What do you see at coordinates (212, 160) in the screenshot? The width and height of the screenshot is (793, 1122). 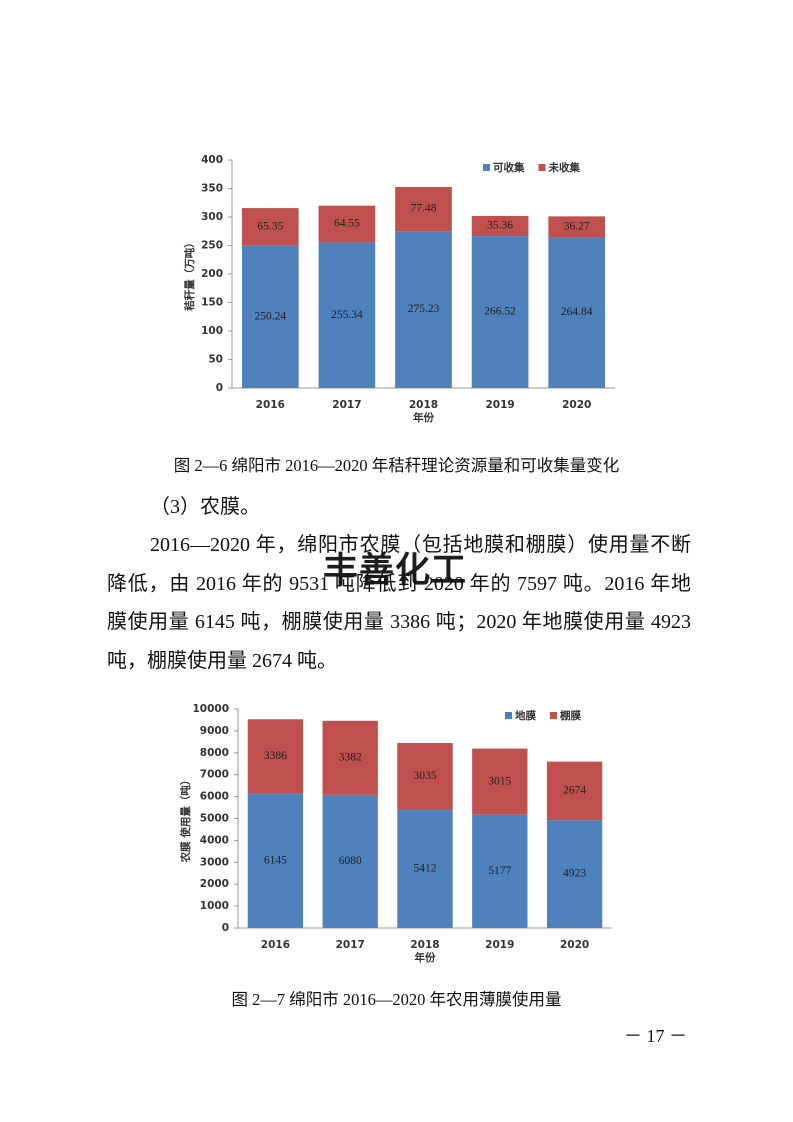 I see `y-tick-label: 400` at bounding box center [212, 160].